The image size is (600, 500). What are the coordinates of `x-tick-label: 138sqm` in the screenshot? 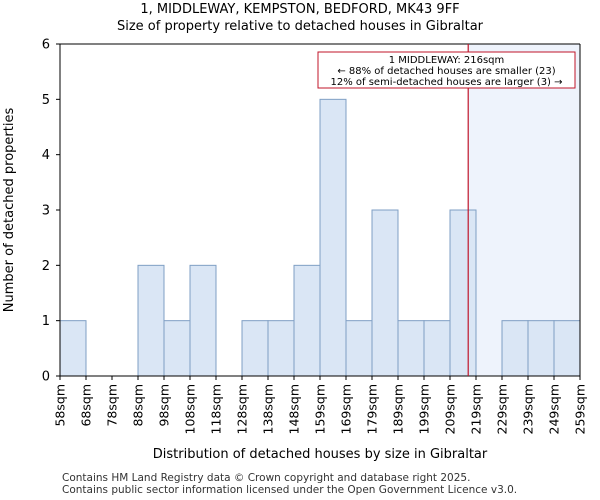 It's located at (268, 409).